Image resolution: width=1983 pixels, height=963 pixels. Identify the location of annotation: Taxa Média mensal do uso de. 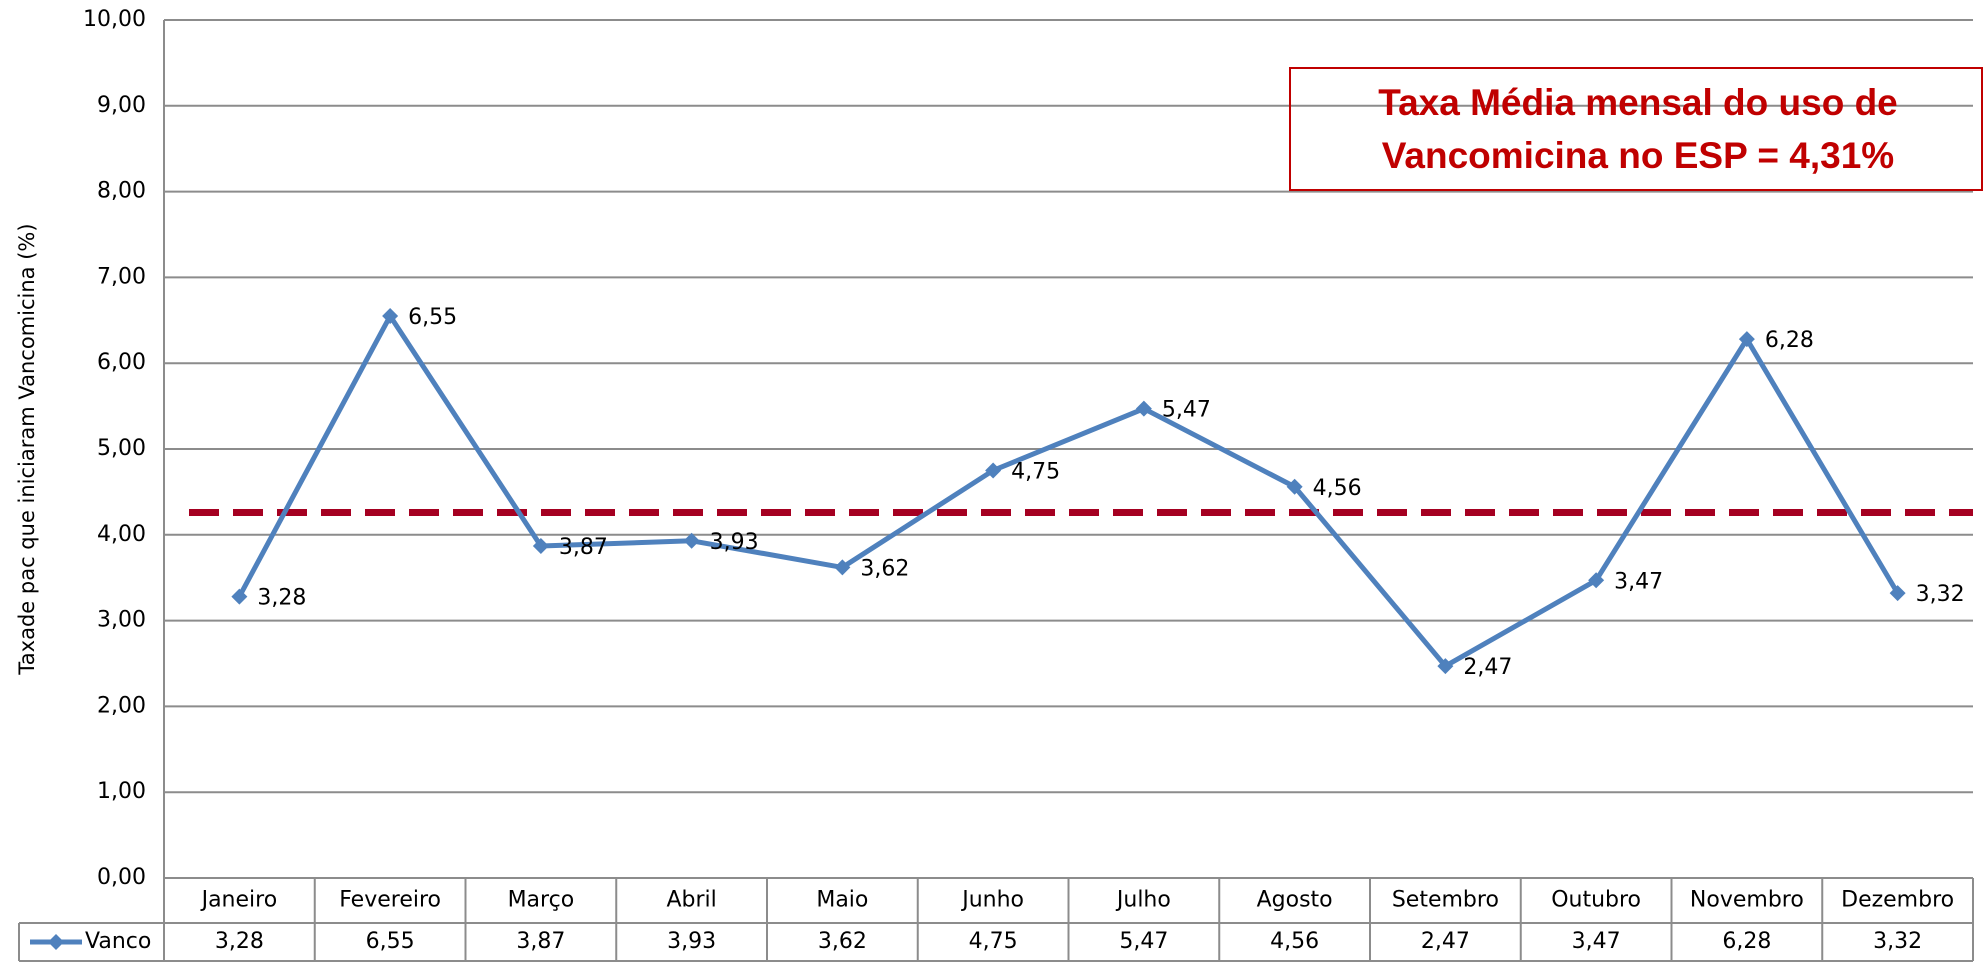
(1638, 102).